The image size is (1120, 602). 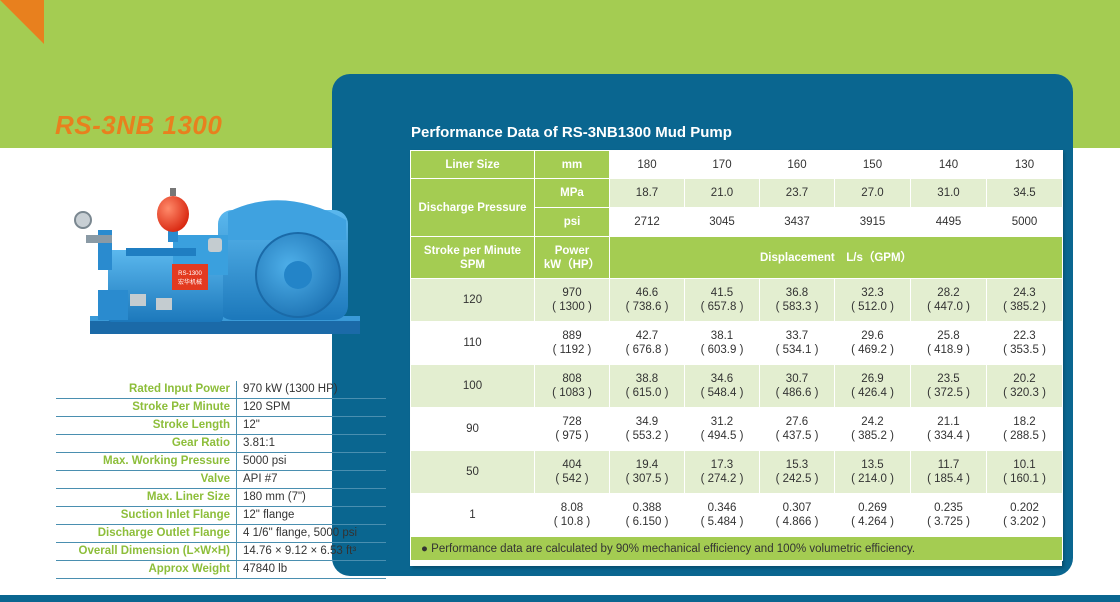 I want to click on spec-label: Approx Weight, so click(x=146, y=569).